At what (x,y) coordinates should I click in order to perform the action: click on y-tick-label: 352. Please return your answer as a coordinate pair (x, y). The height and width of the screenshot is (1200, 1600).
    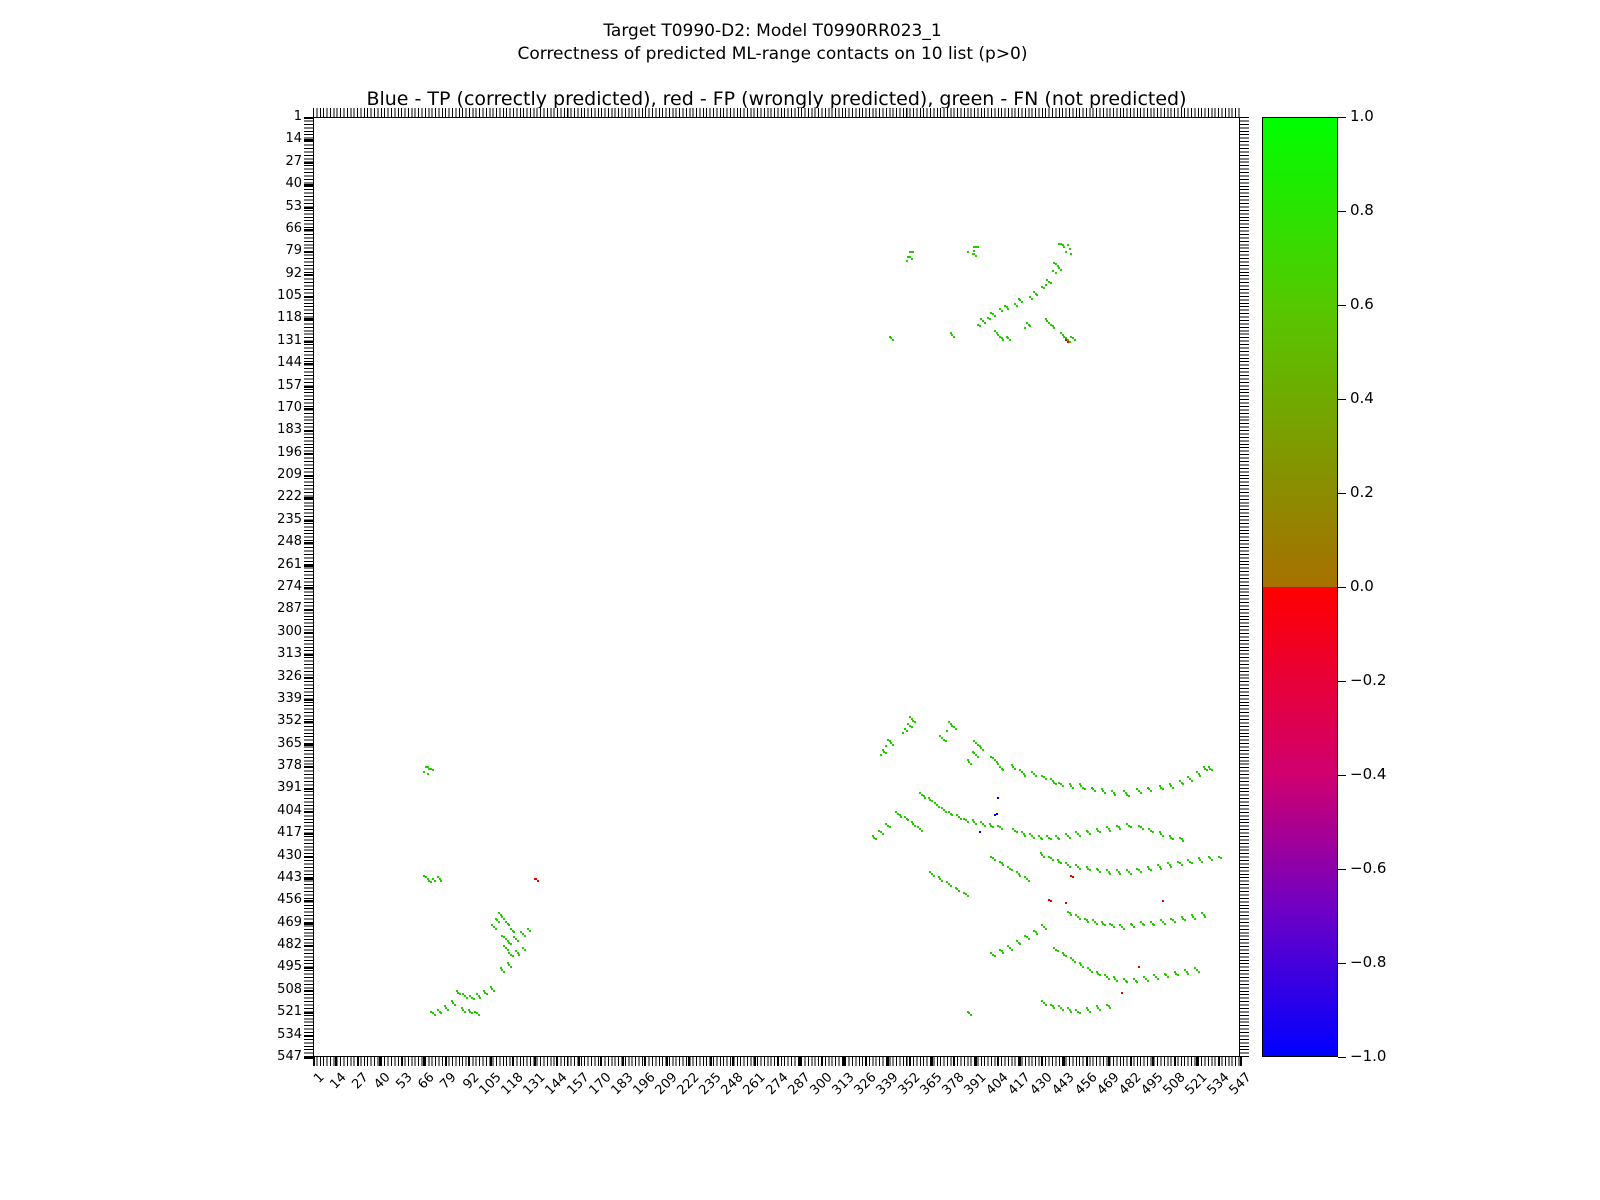
    Looking at the image, I should click on (289, 721).